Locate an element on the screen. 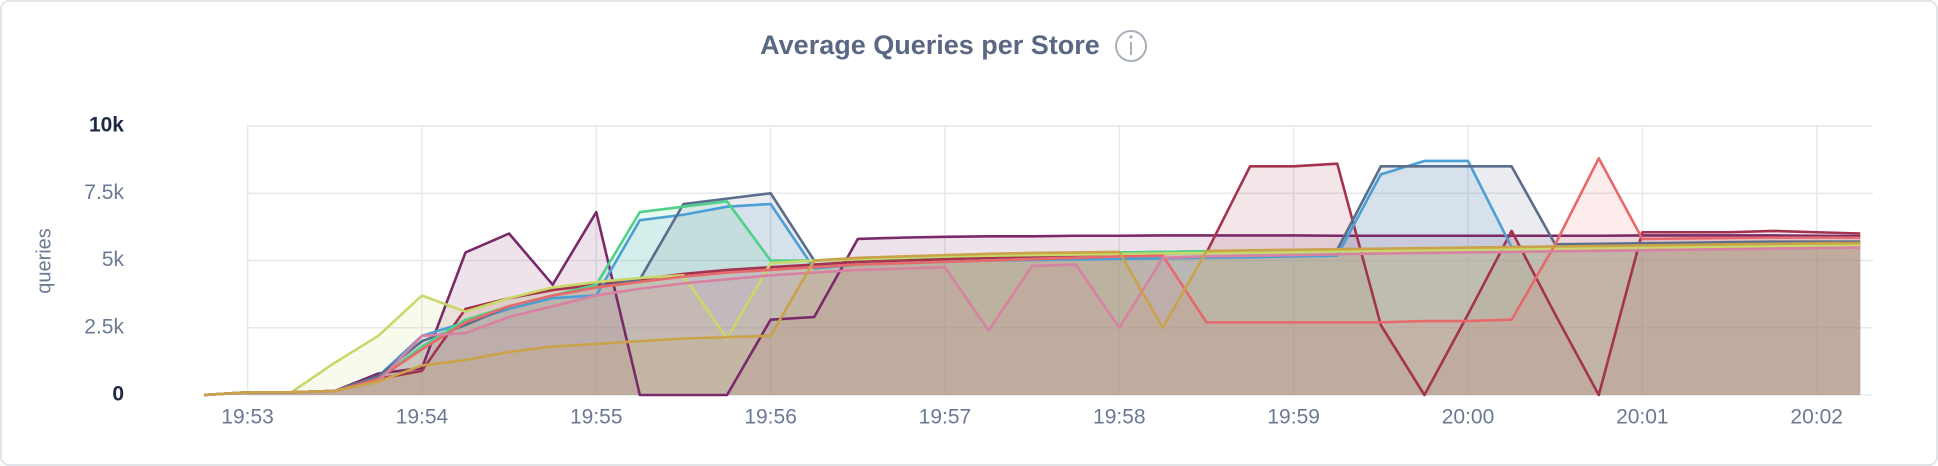  x-tick-label: 19:53 is located at coordinates (247, 417).